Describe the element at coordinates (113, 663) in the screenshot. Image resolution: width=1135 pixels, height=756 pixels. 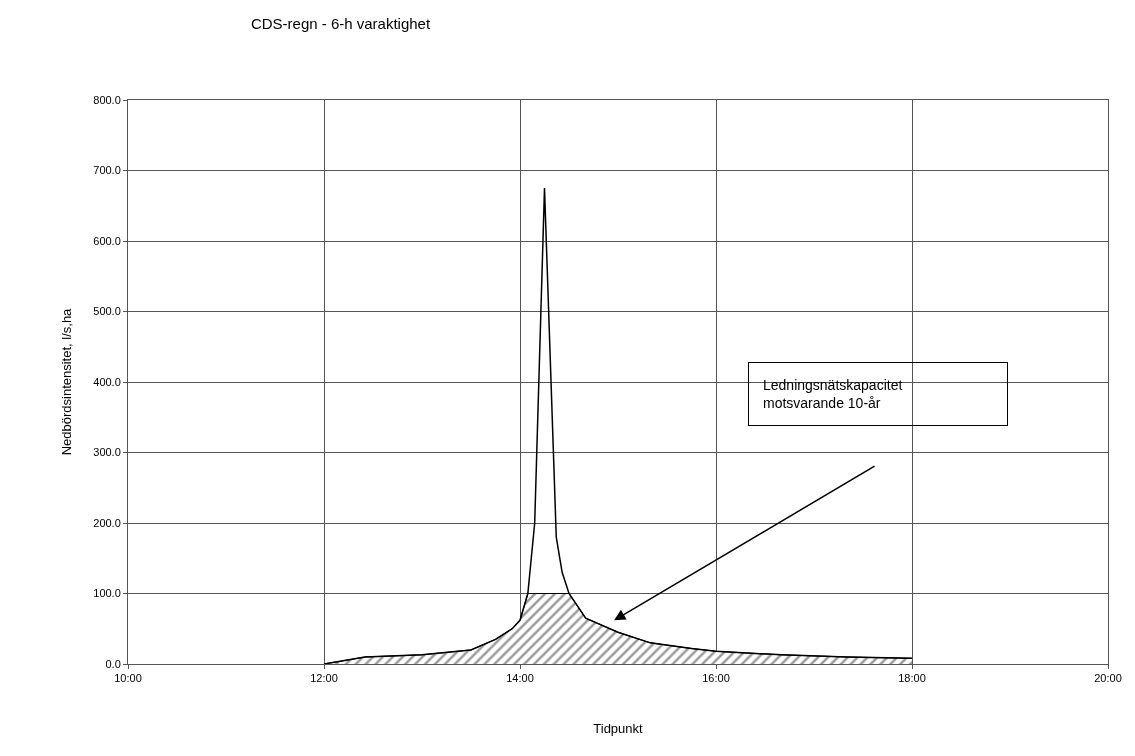
I see `y-tick-label: 0.0` at that location.